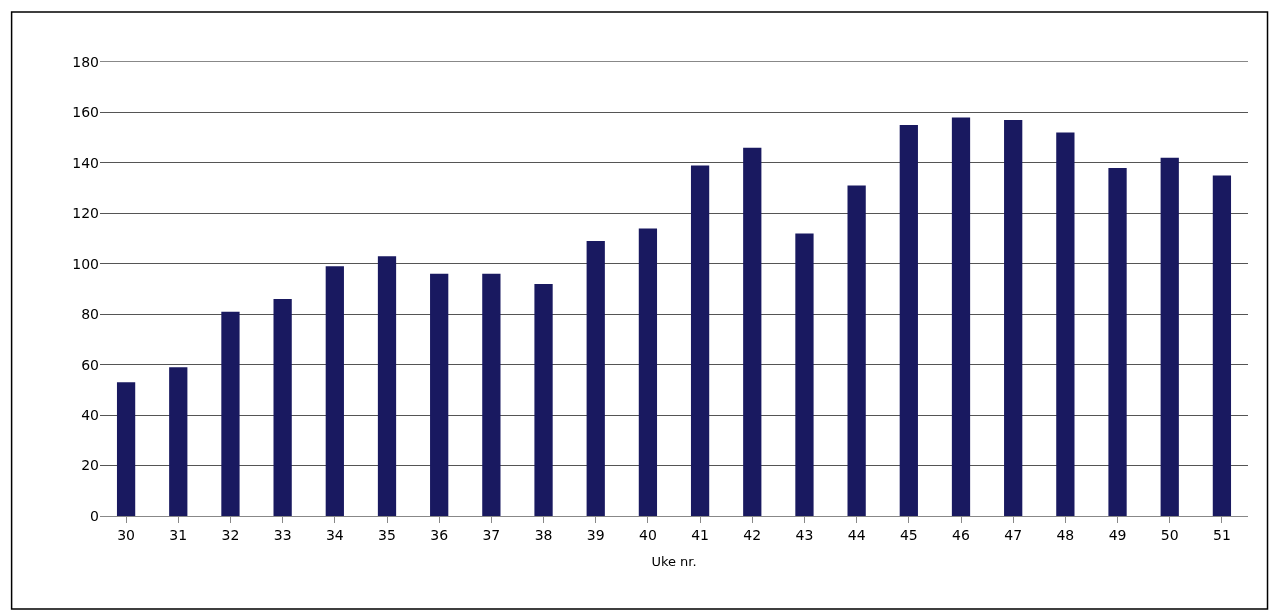 This screenshot has width=1272, height=612. What do you see at coordinates (674, 562) in the screenshot?
I see `x-axis-title: Uke nr.` at bounding box center [674, 562].